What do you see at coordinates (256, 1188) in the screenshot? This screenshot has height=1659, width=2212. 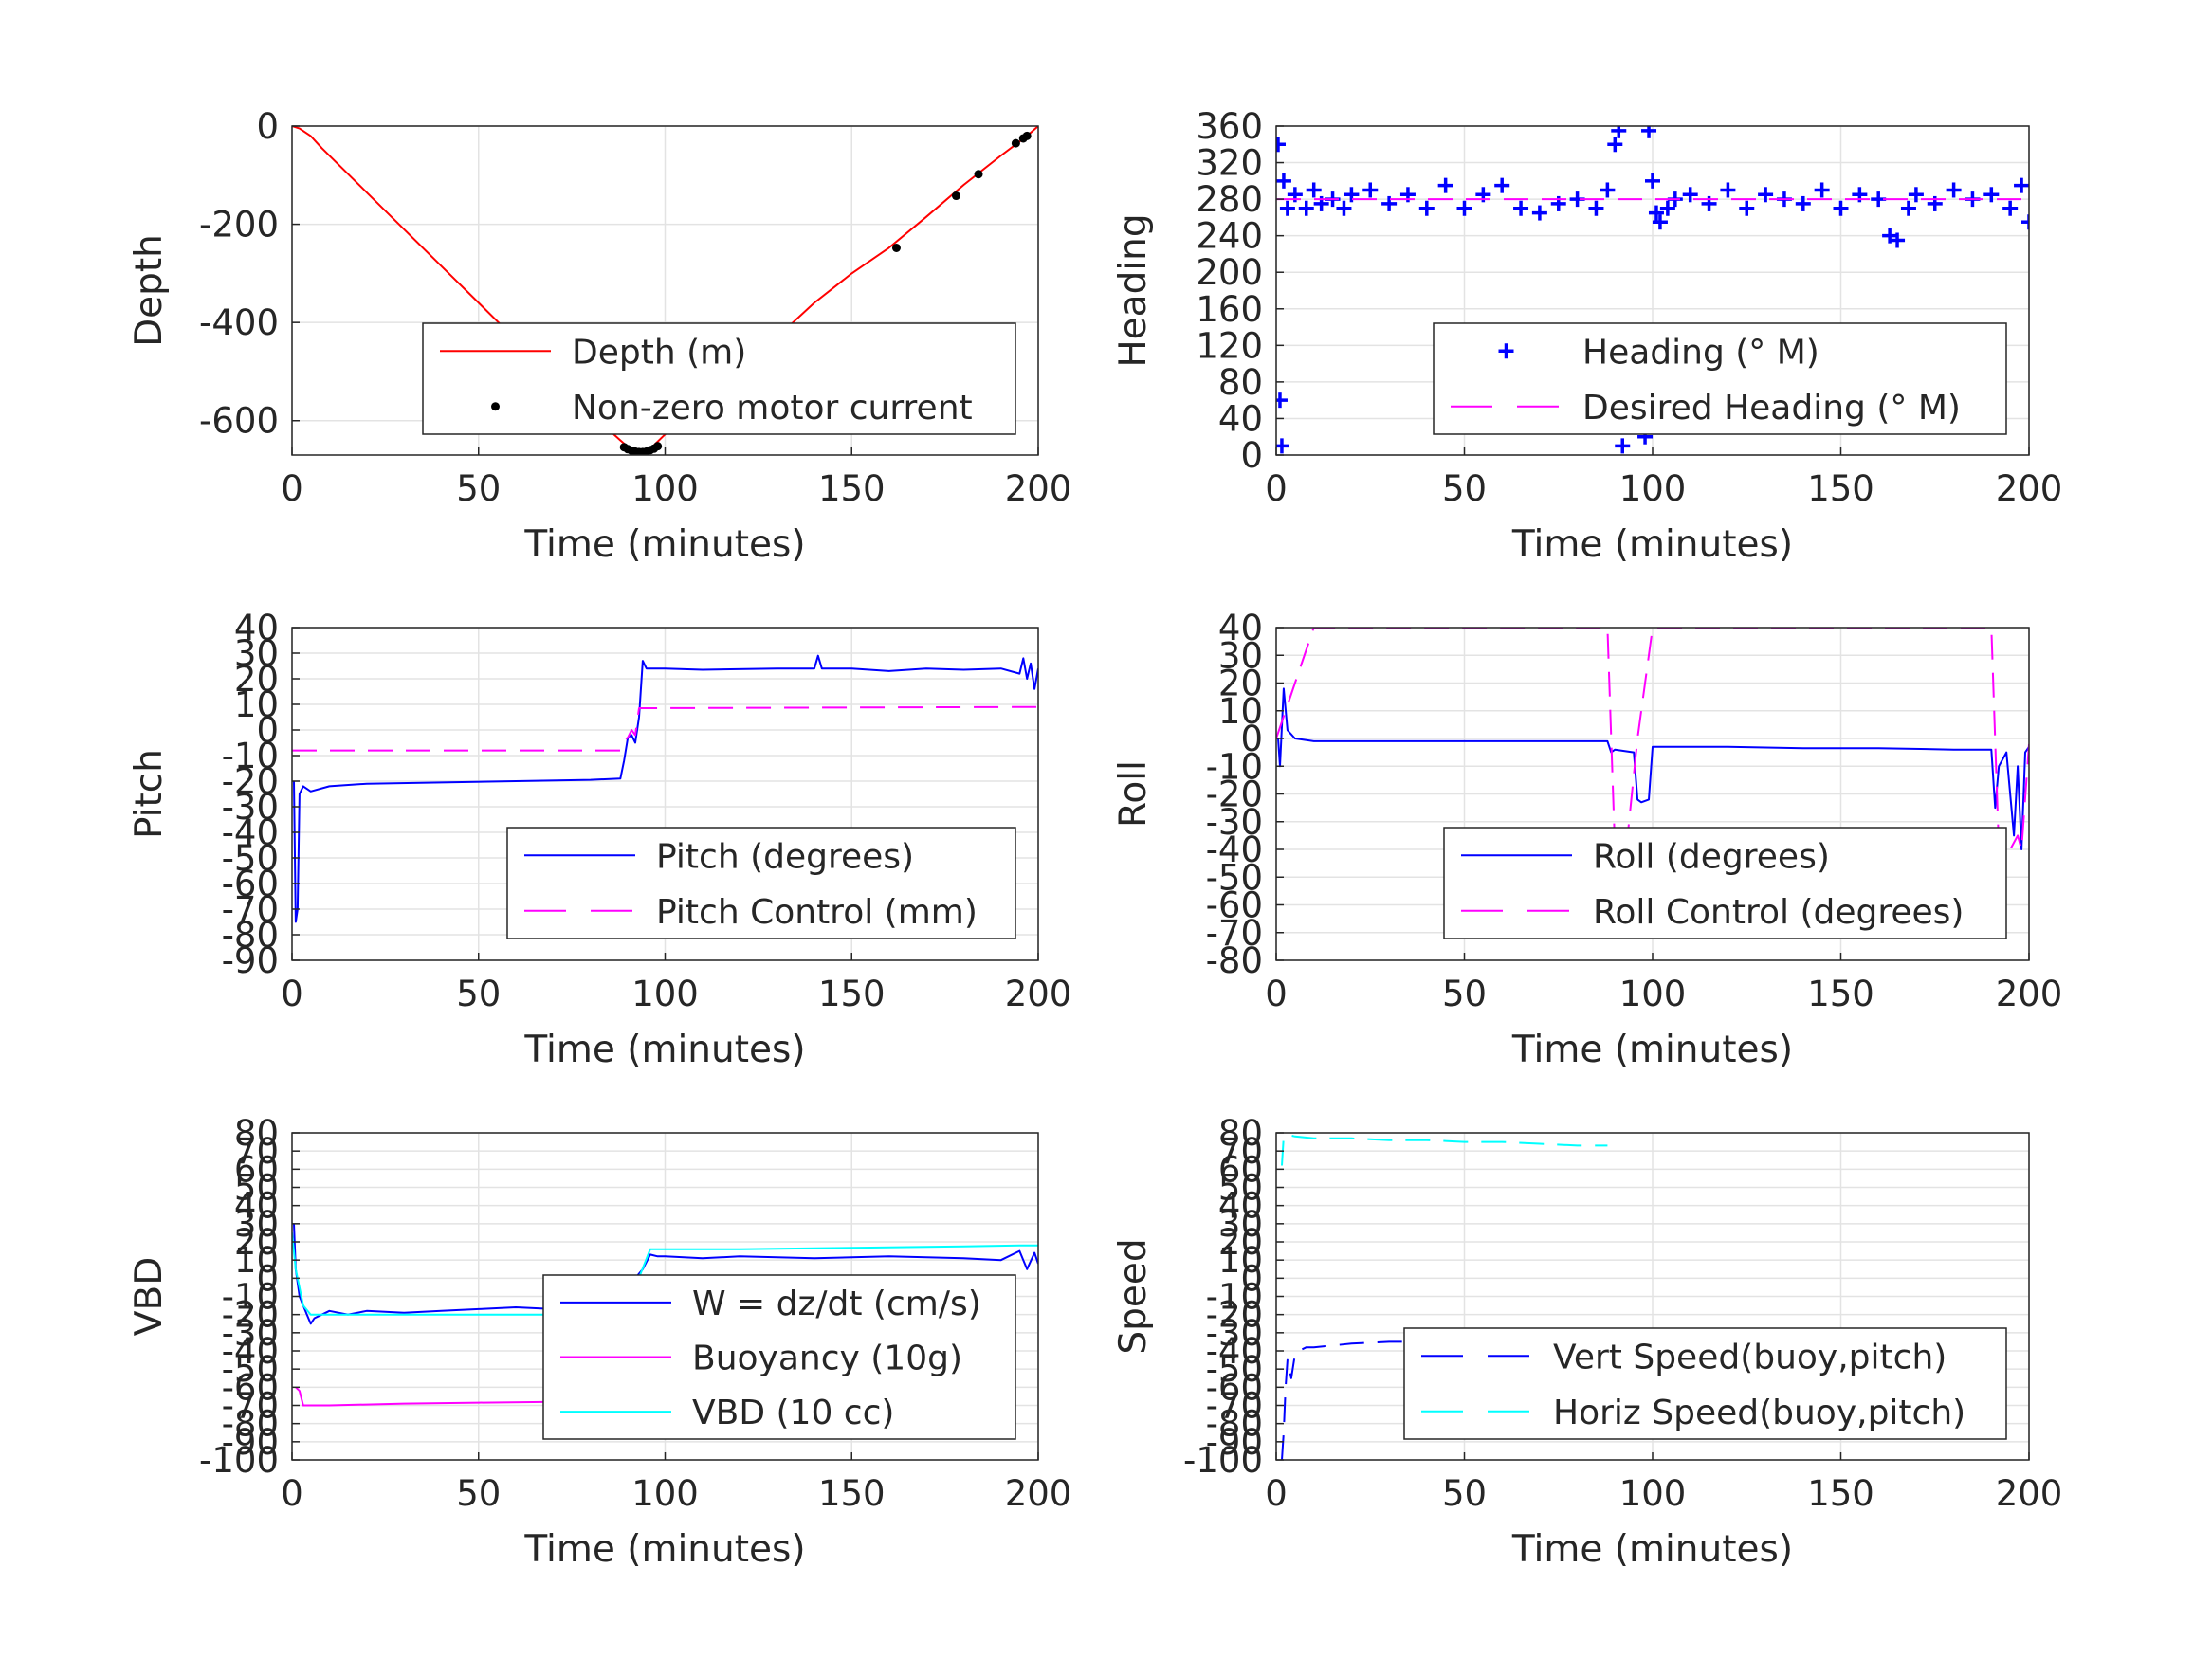 I see `vbd-y-tick-label: 50` at bounding box center [256, 1188].